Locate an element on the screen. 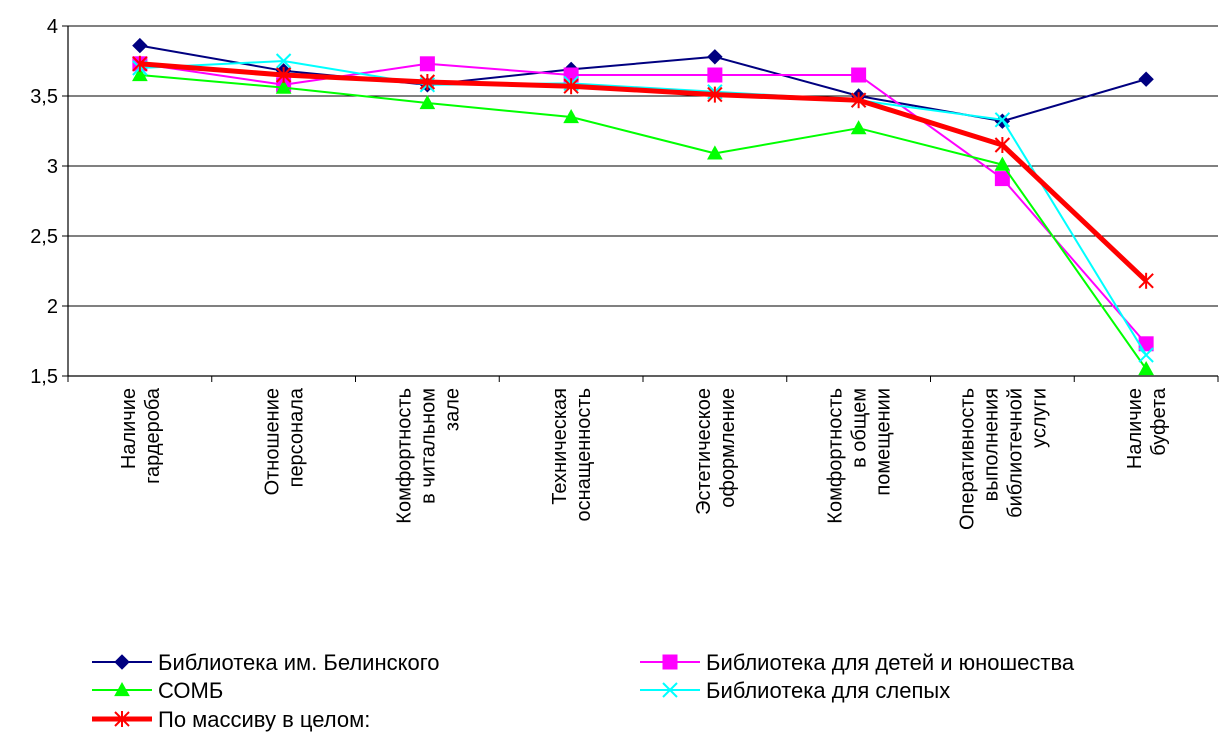  x-category-line: в общем is located at coordinates (860, 428).